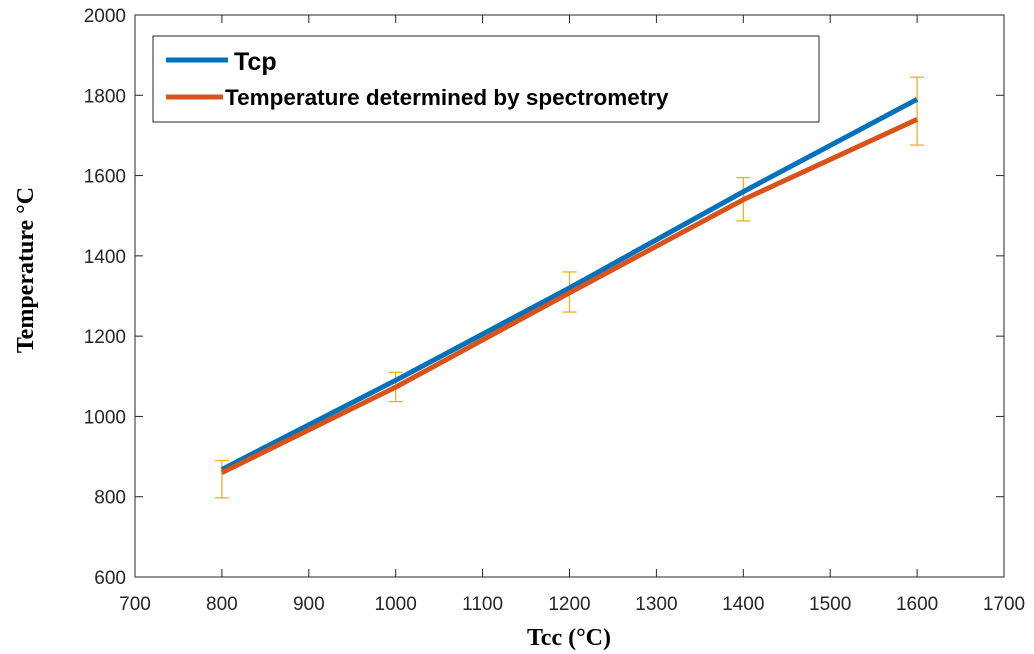 The width and height of the screenshot is (1034, 654). I want to click on x-tick-label: 900, so click(309, 604).